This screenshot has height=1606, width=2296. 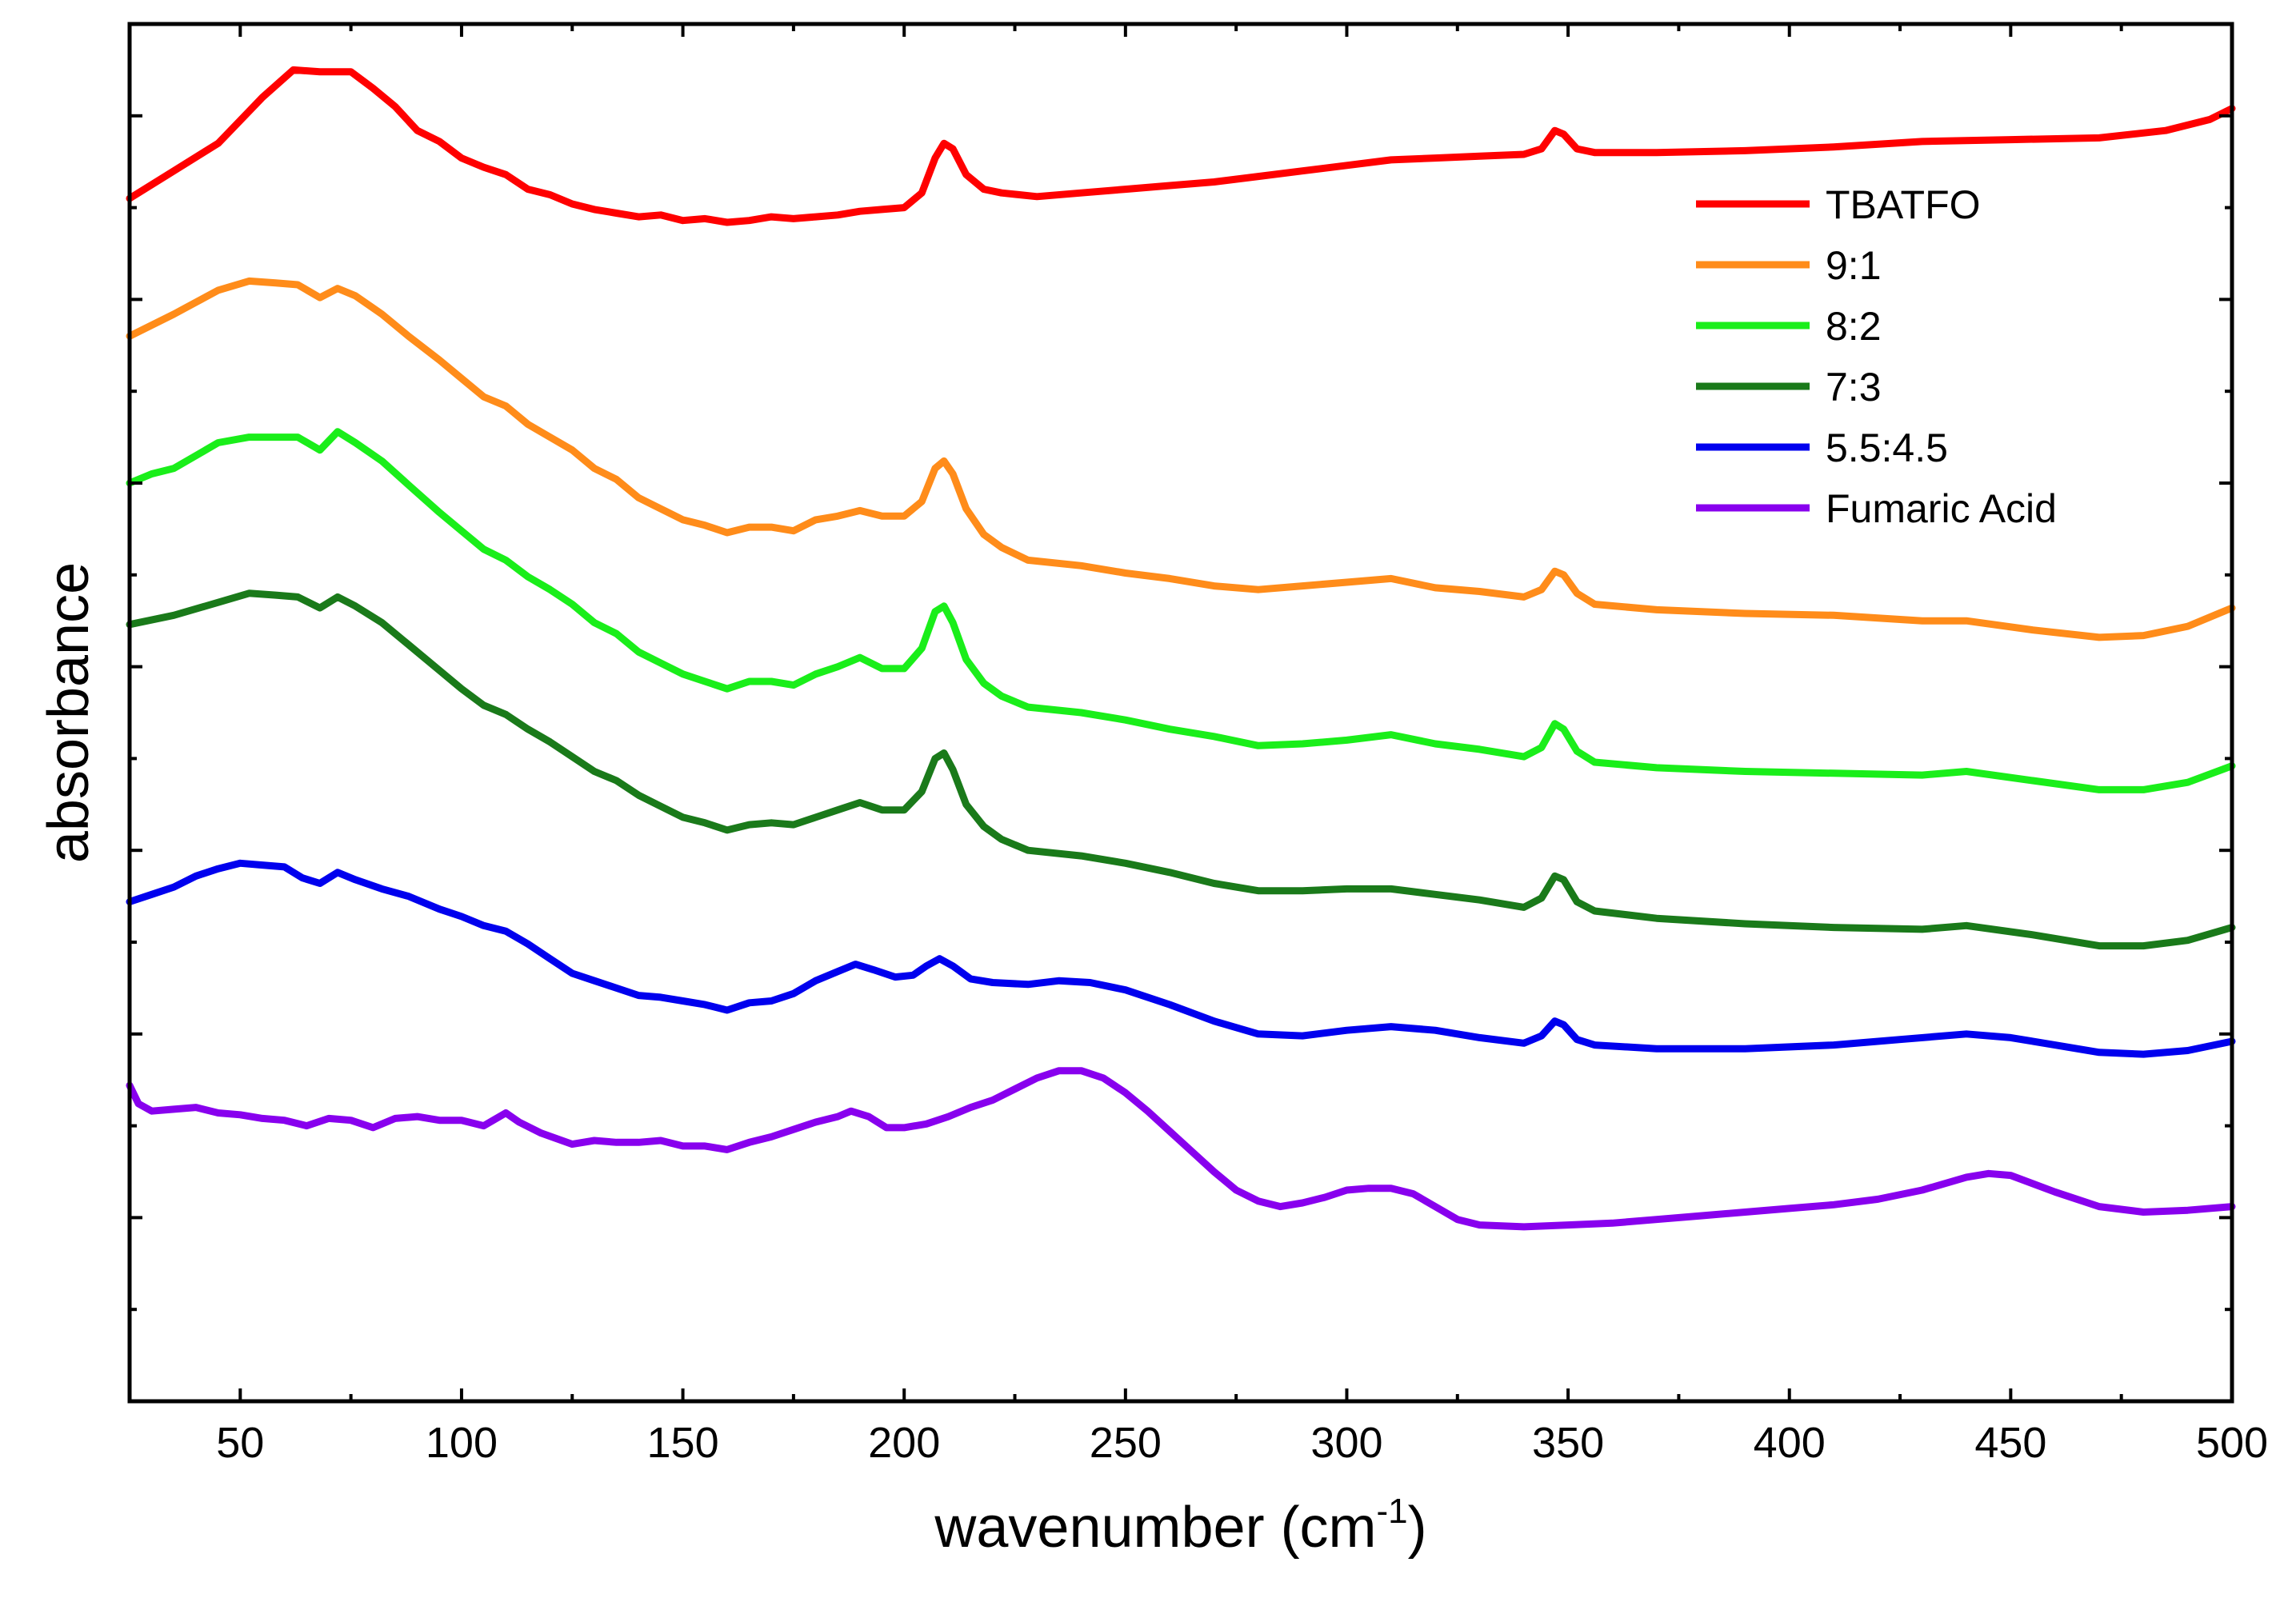 What do you see at coordinates (1392, 1511) in the screenshot?
I see `x-axis-title-superscript: -1` at bounding box center [1392, 1511].